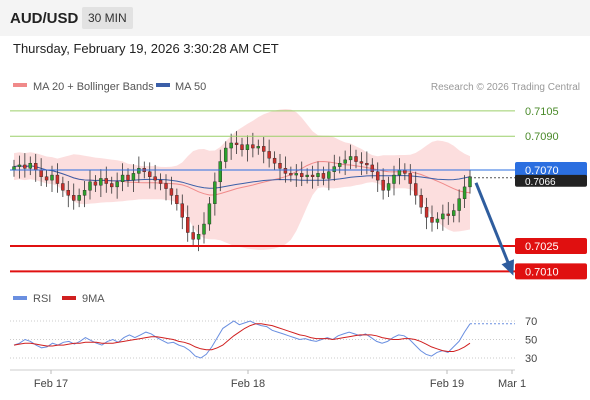 The width and height of the screenshot is (590, 400). I want to click on rsi-ma-legend-swatch, so click(69, 298).